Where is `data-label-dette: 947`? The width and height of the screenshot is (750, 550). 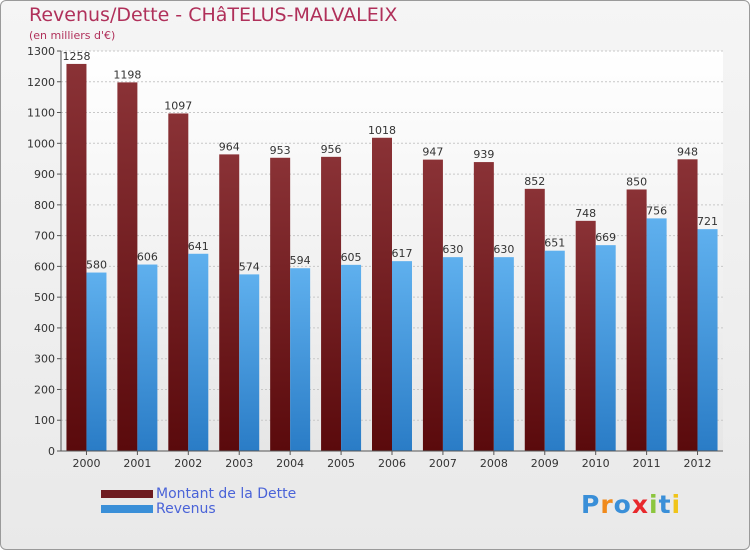
data-label-dette: 947 is located at coordinates (432, 152).